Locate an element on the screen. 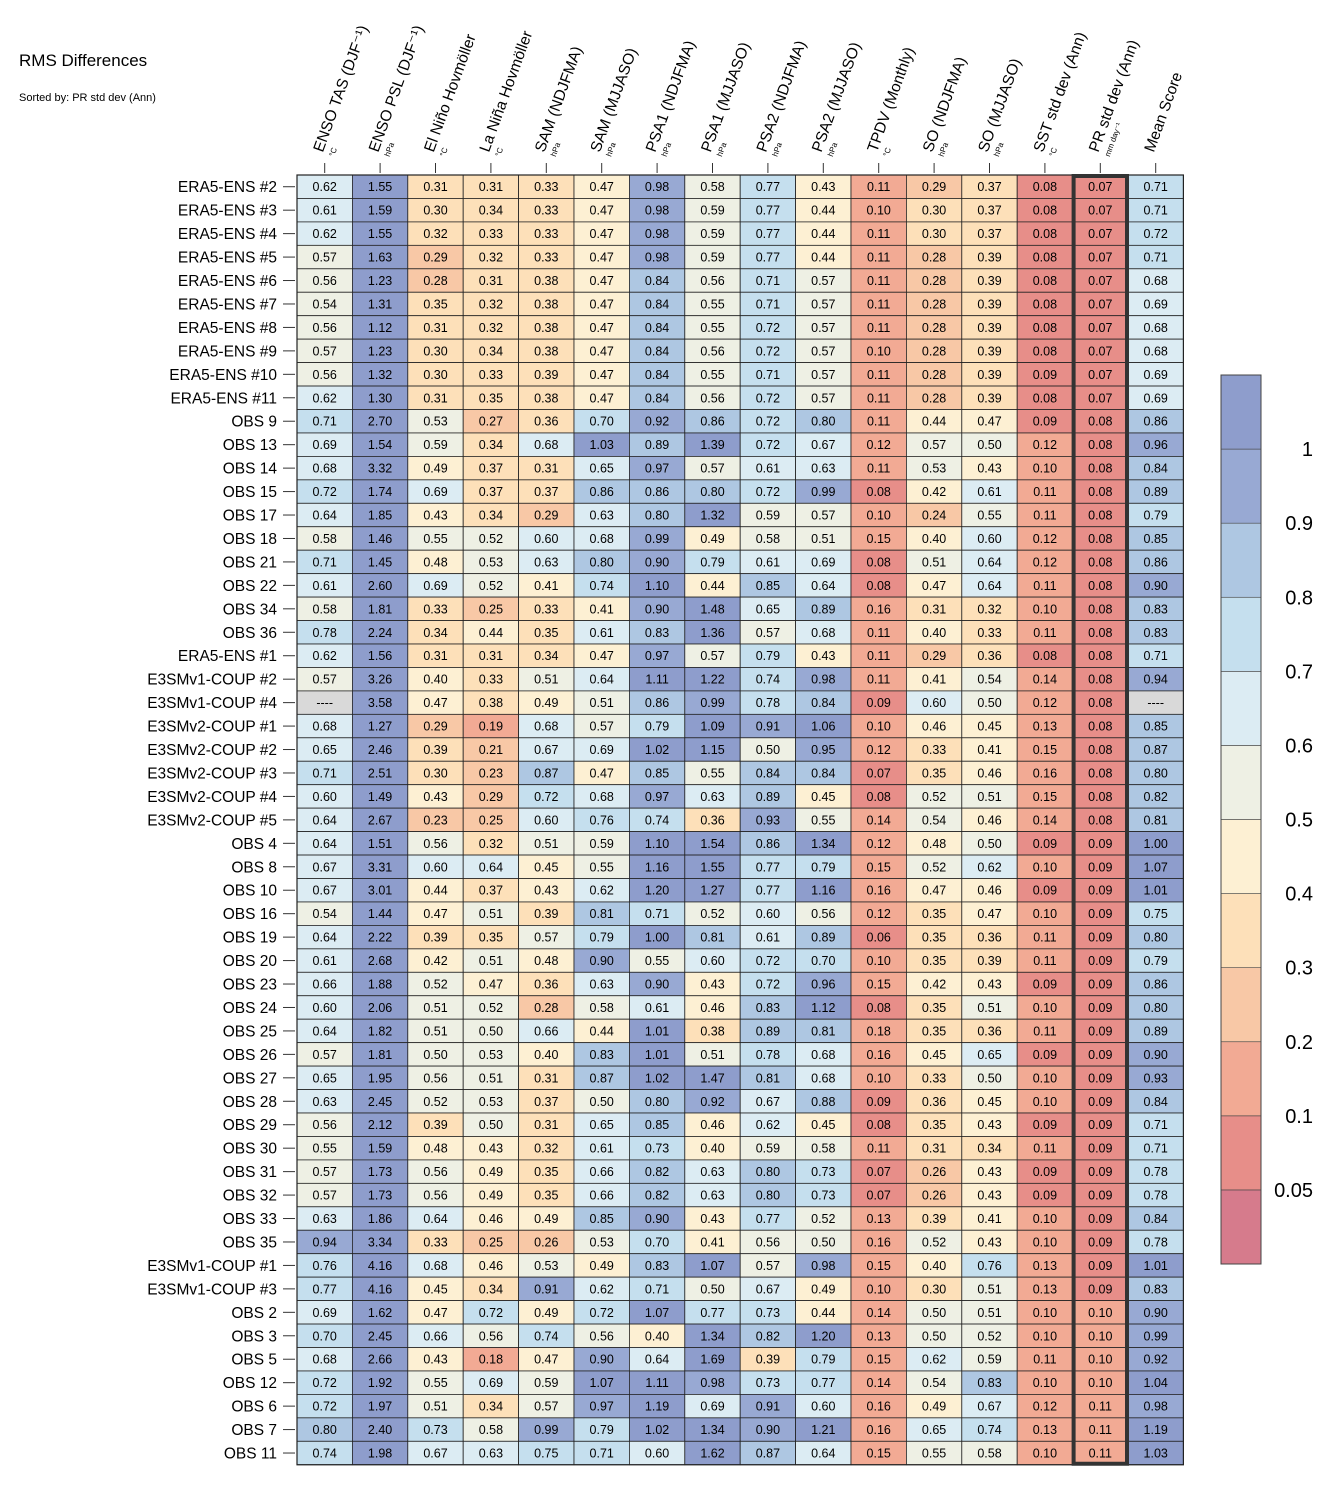 The image size is (1333, 1486). cell-value: 0.81 is located at coordinates (712, 938).